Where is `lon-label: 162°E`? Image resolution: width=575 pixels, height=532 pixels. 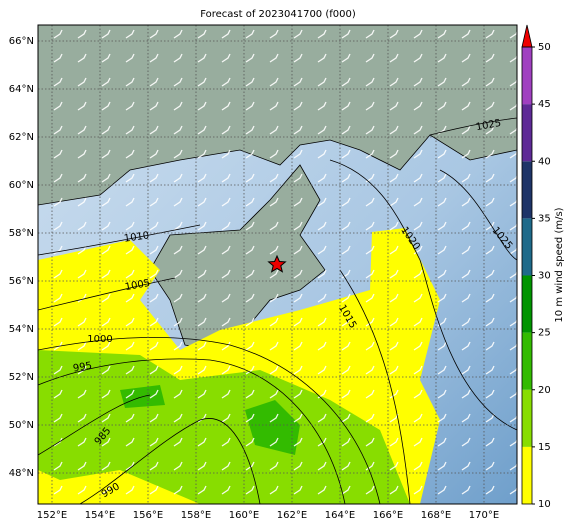
lon-label: 162°E is located at coordinates (292, 515).